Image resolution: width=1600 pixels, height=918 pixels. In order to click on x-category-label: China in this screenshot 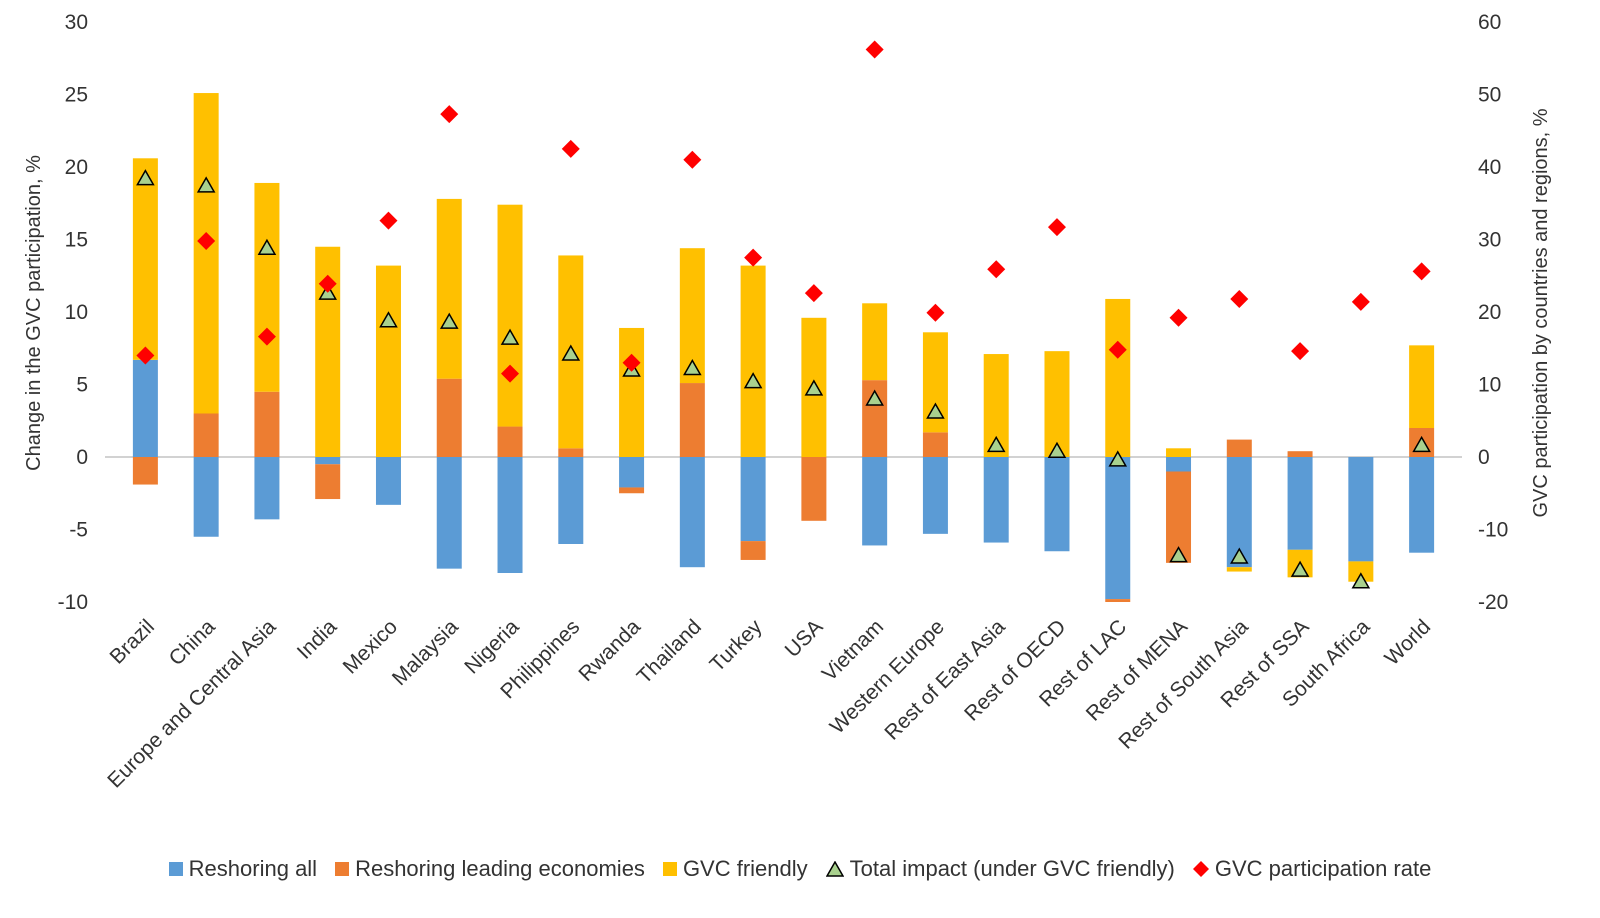, I will do `click(192, 642)`.